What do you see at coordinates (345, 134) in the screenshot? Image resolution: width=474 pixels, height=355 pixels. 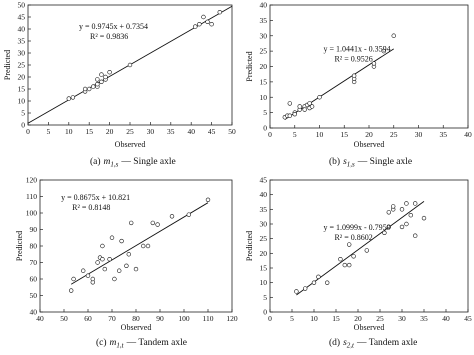 I see `x-tick-label: 15` at bounding box center [345, 134].